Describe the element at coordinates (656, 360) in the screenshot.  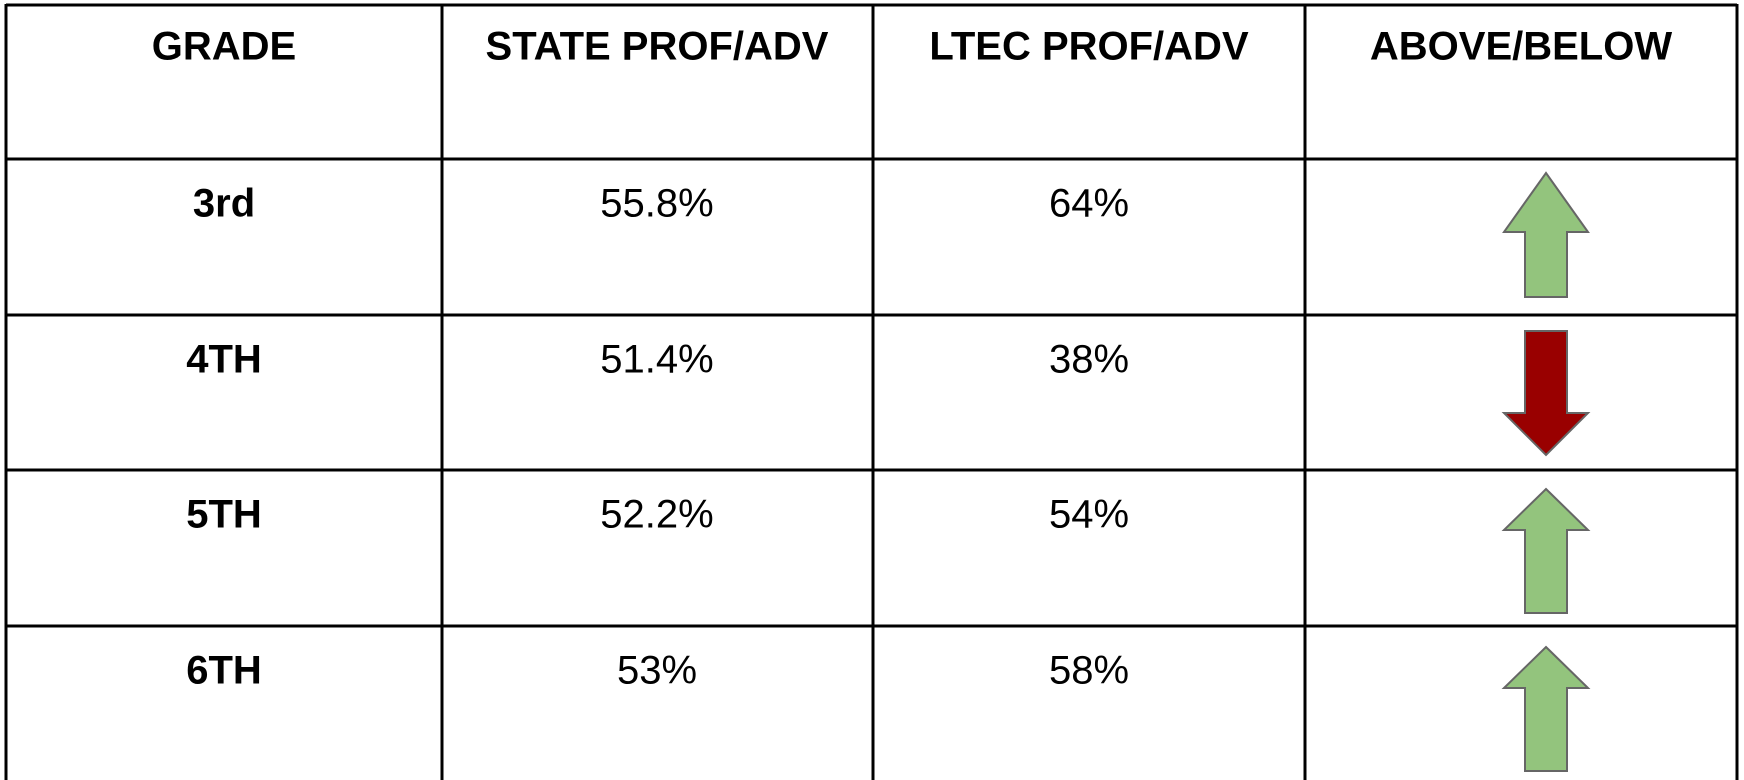
I see `value-cell: 51.4%` at that location.